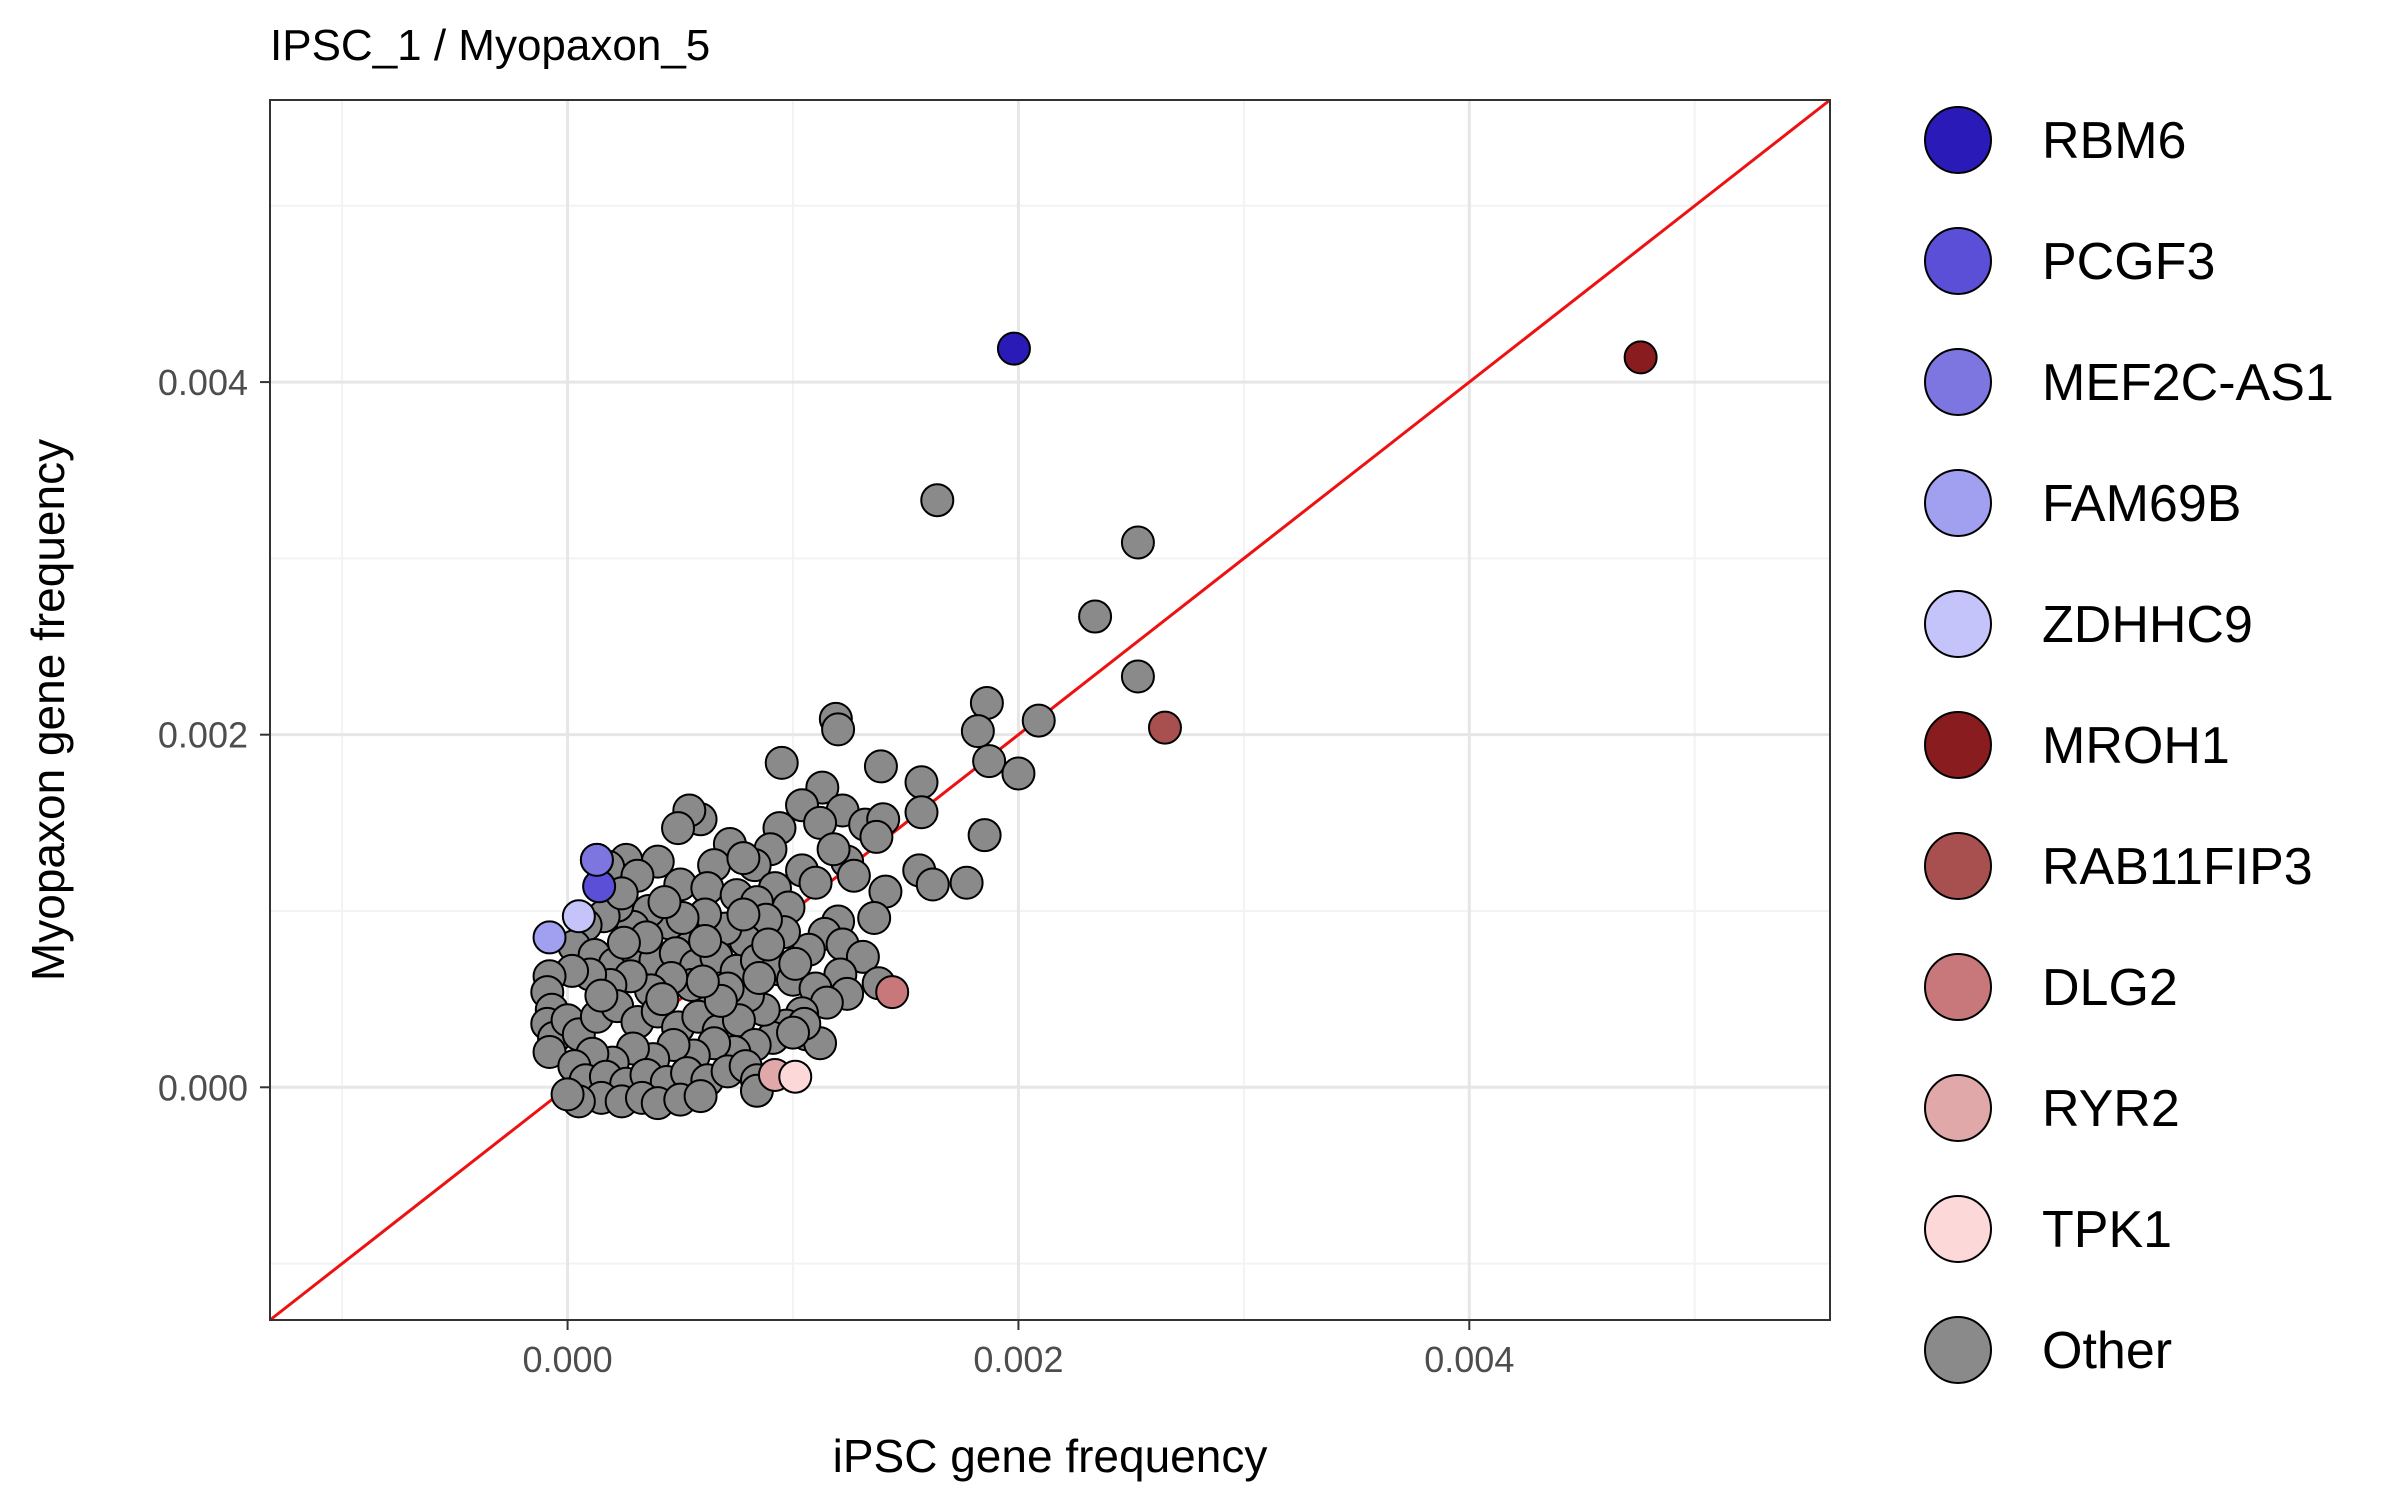 Image resolution: width=2400 pixels, height=1500 pixels. What do you see at coordinates (1958, 624) in the screenshot?
I see `legend-key-zdhhc9` at bounding box center [1958, 624].